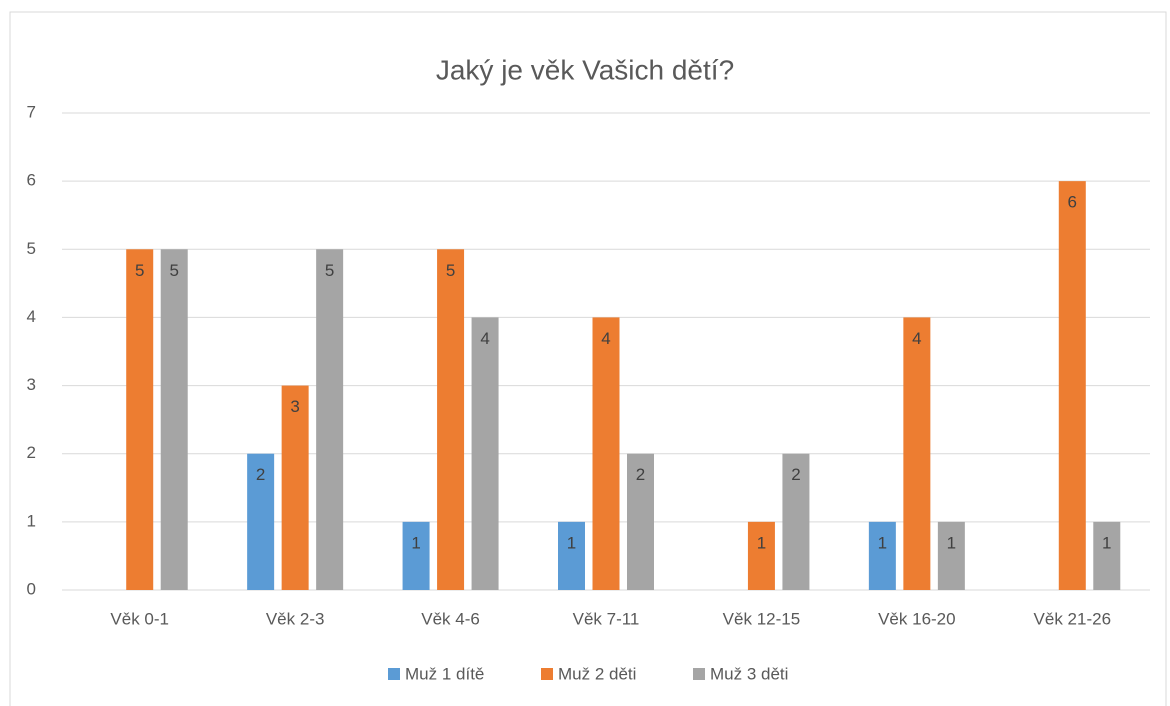 This screenshot has width=1170, height=706. What do you see at coordinates (606, 618) in the screenshot?
I see `x-tick-label: Věk 7-11` at bounding box center [606, 618].